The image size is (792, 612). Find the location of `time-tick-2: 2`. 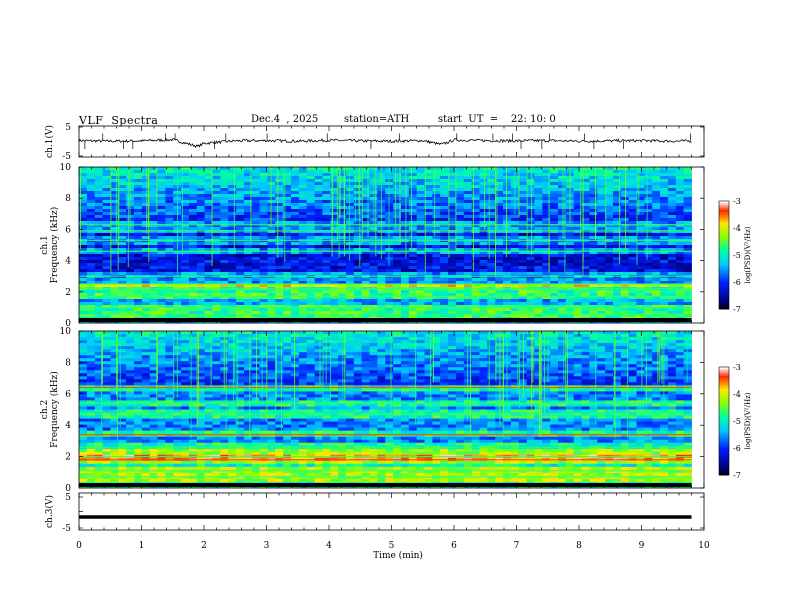

time-tick-2: 2 is located at coordinates (204, 546).